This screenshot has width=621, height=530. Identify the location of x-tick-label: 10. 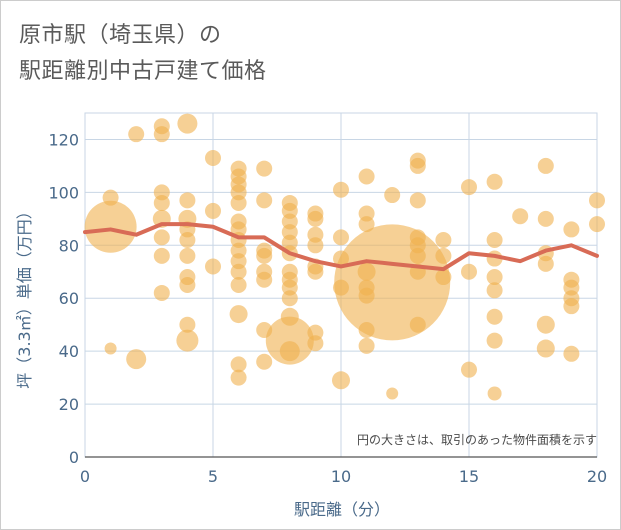
(341, 476).